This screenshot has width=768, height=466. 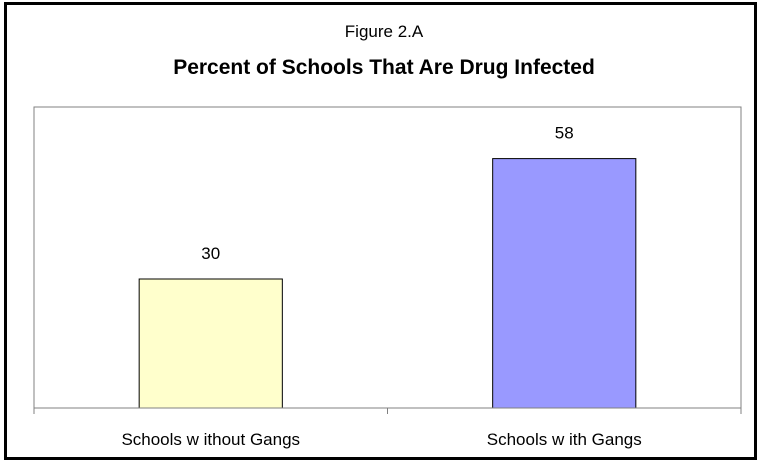 I want to click on data-label-2: 58, so click(x=564, y=133).